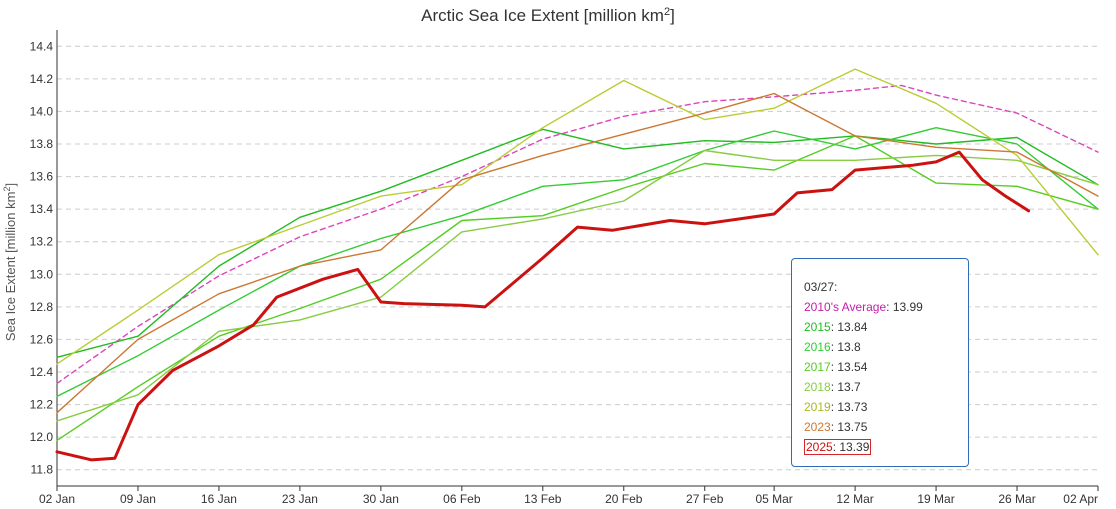 Image resolution: width=1116 pixels, height=509 pixels. Describe the element at coordinates (817, 407) in the screenshot. I see `tooltip-series-name: 2019` at that location.